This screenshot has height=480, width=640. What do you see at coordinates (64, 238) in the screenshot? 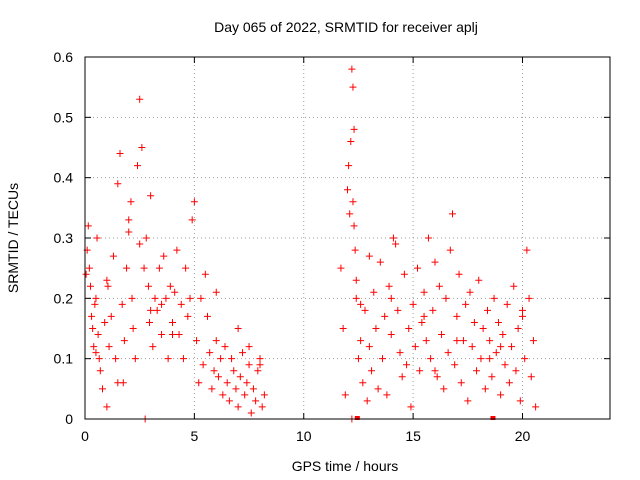
I see `y-tick-label: 0.3` at bounding box center [64, 238].